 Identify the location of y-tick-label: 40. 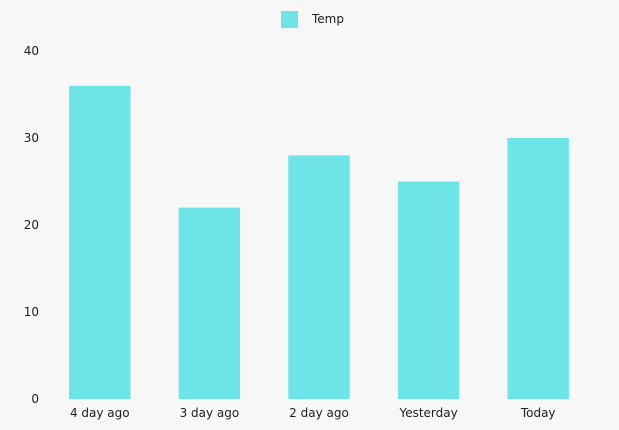
(31, 51).